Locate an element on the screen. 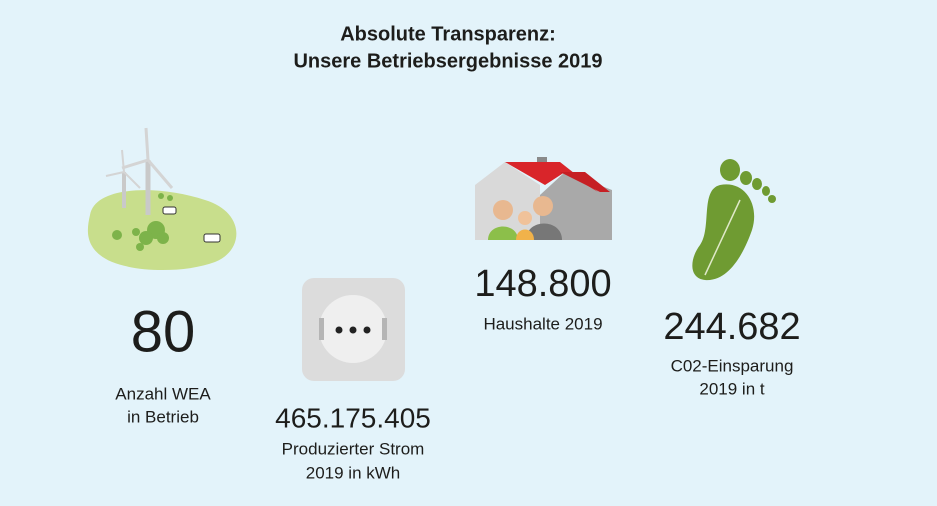 The image size is (937, 506). title-line: Unsere Betriebsergebnisse 2019 is located at coordinates (447, 61).